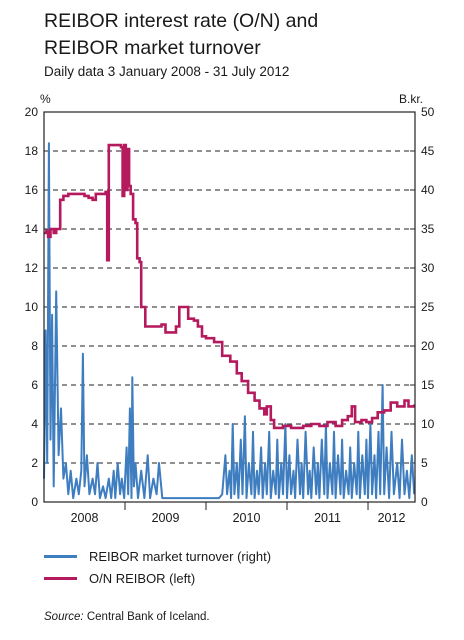  I want to click on source-label: Source:, so click(64, 617).